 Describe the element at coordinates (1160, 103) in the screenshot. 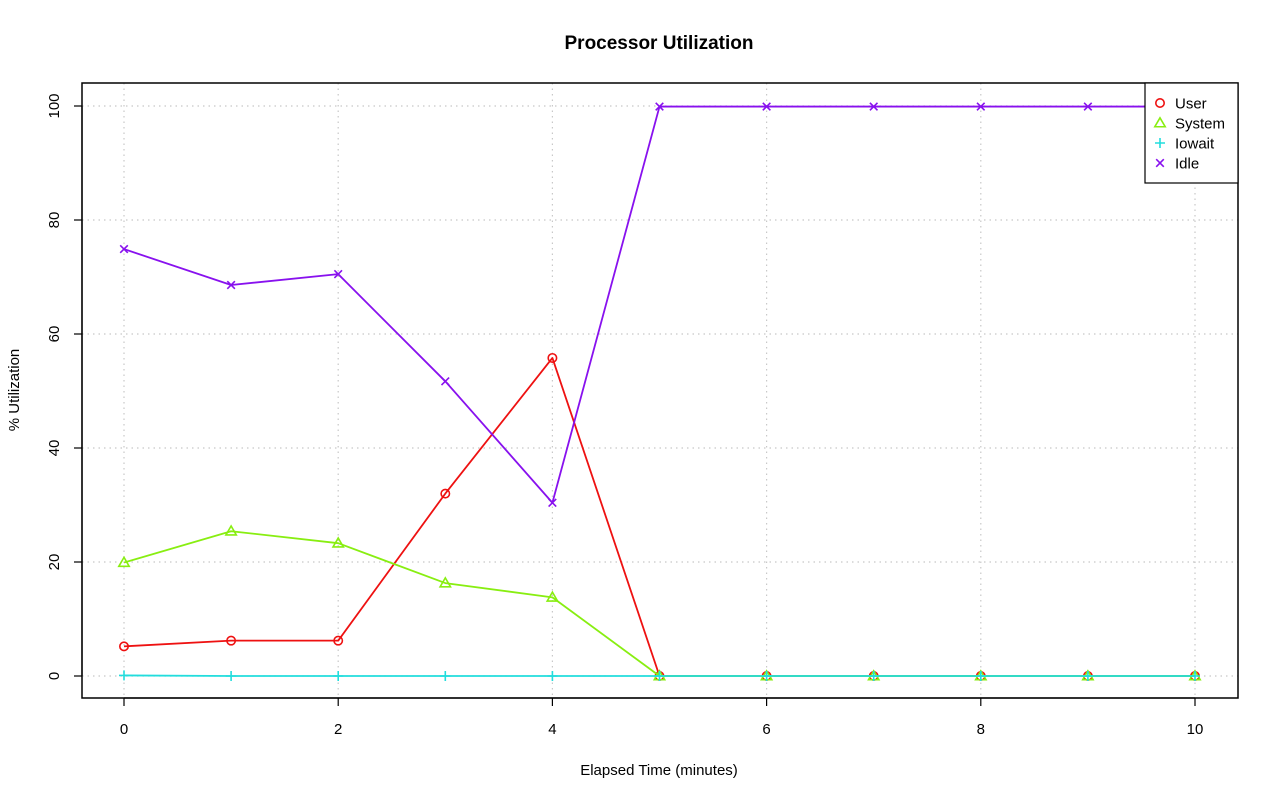

I see `legend-marker-user` at that location.